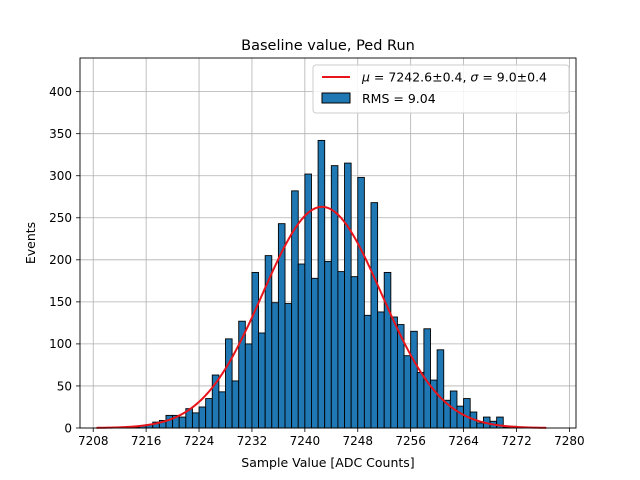 The image size is (640, 480). What do you see at coordinates (463, 441) in the screenshot?
I see `x-tick-label: 7264` at bounding box center [463, 441].